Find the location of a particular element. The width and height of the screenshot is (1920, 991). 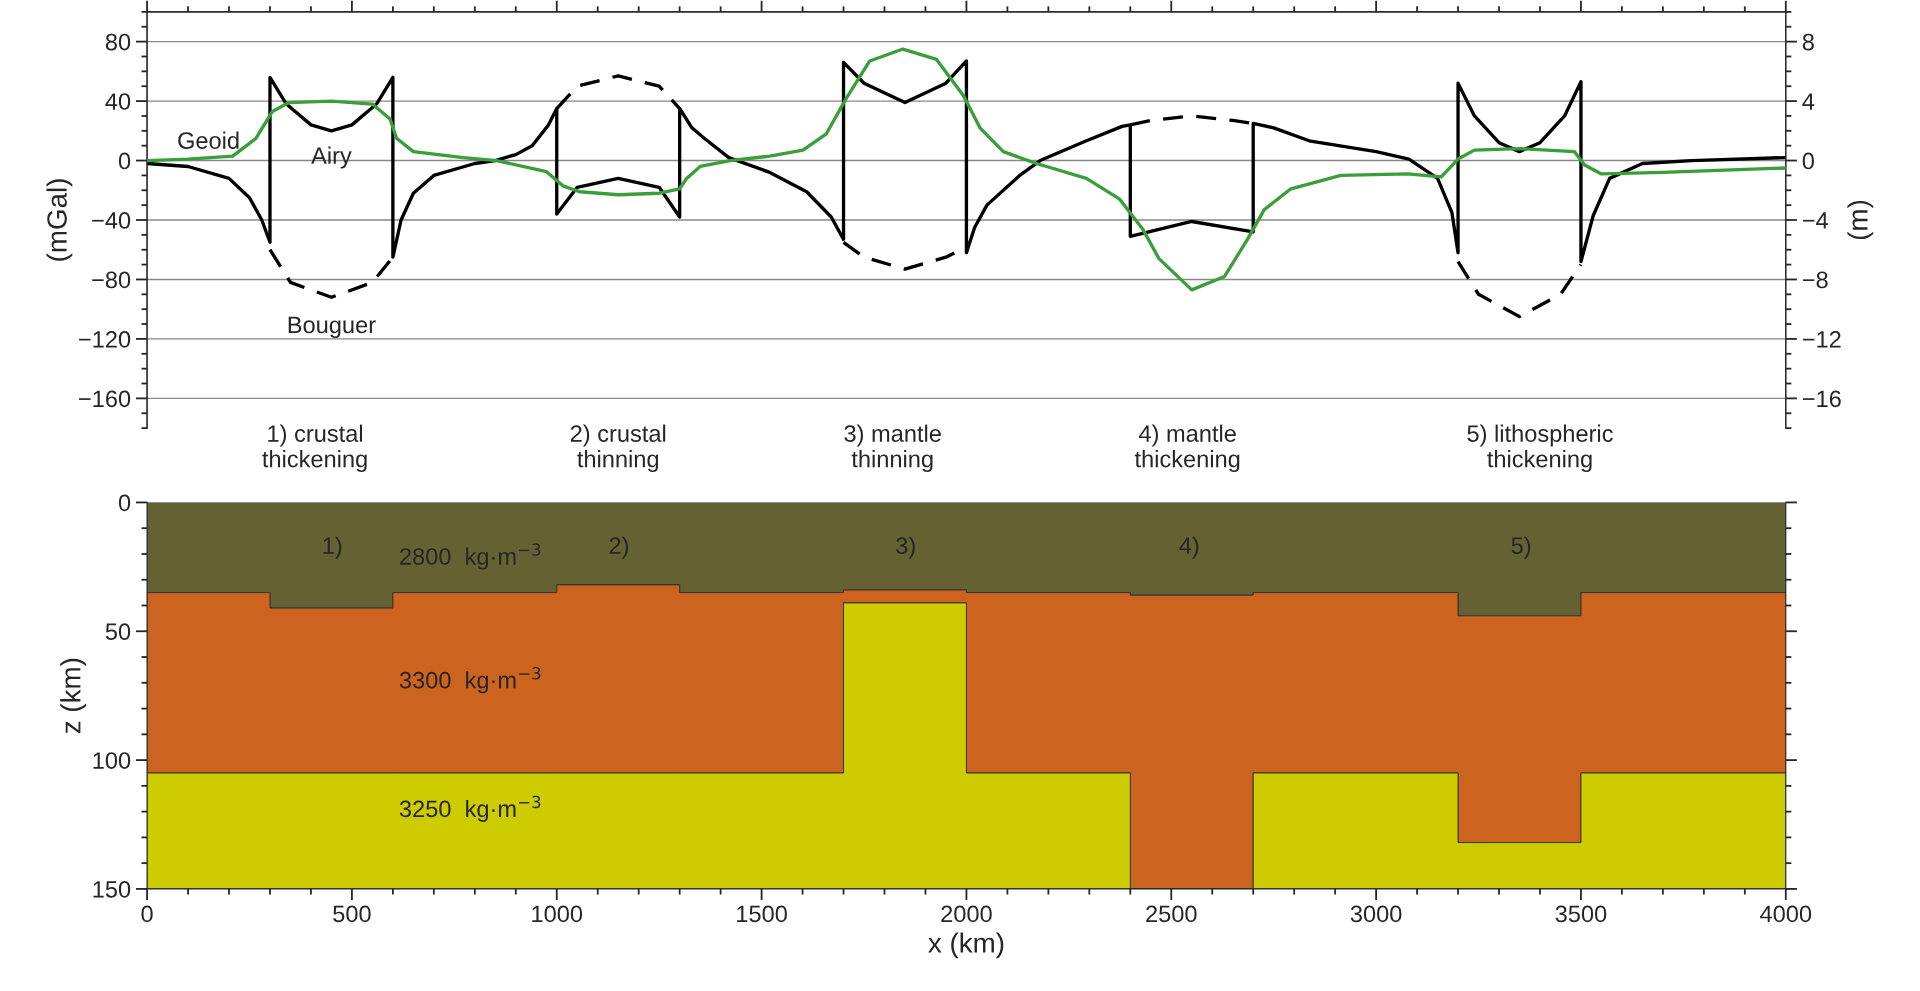

y-tick-label: 100 is located at coordinates (112, 760).